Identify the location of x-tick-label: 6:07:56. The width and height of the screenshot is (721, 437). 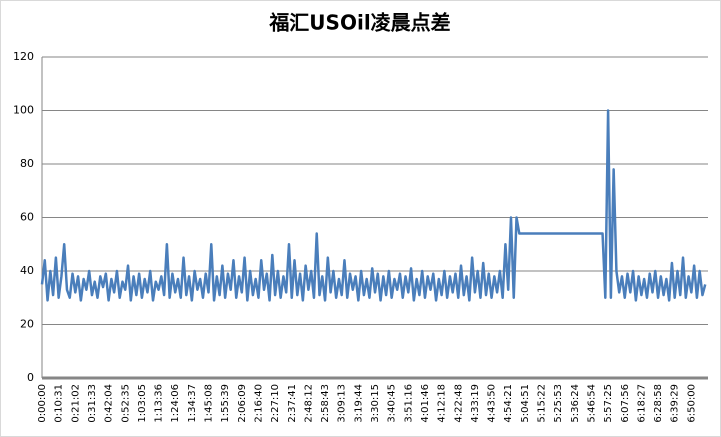
(625, 403).